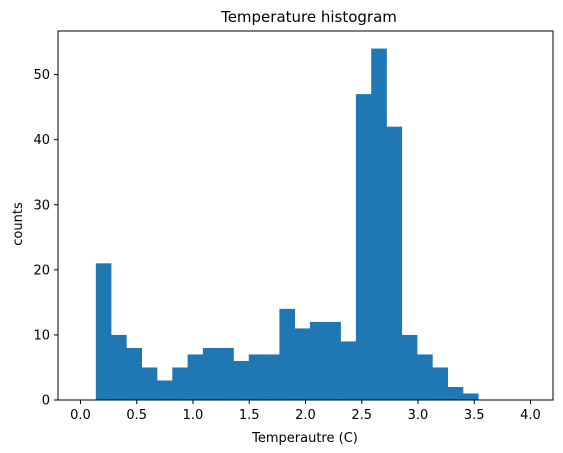 This screenshot has height=453, width=563. What do you see at coordinates (361, 415) in the screenshot?
I see `x-tick-label: 2.5` at bounding box center [361, 415].